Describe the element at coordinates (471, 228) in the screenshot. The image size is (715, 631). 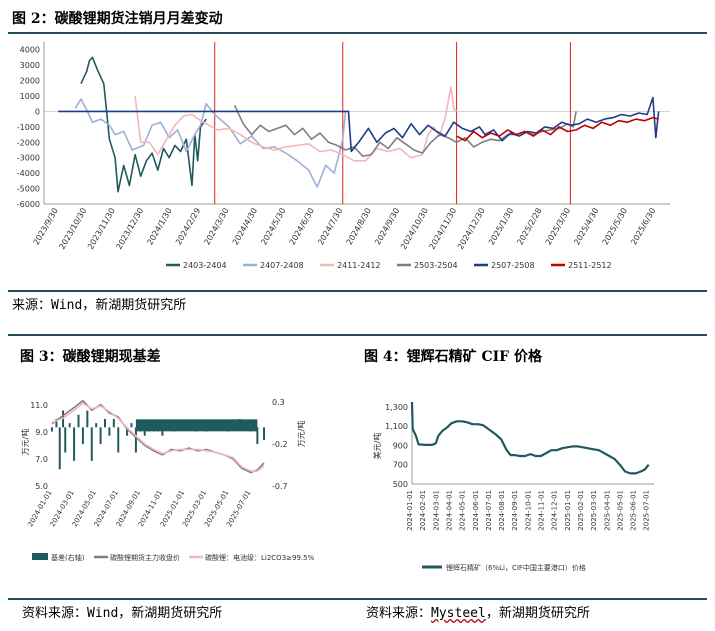
I see `fig2-x-tick-label: 2024/12/30` at that location.